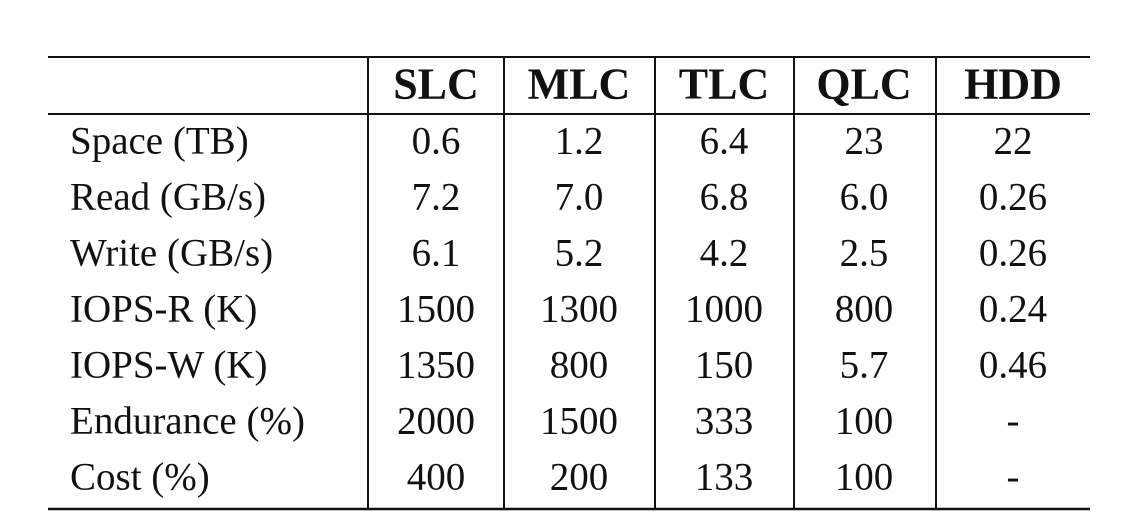 This screenshot has width=1126, height=528. Describe the element at coordinates (163, 309) in the screenshot. I see `row-label: IOPS-R (K)` at that location.